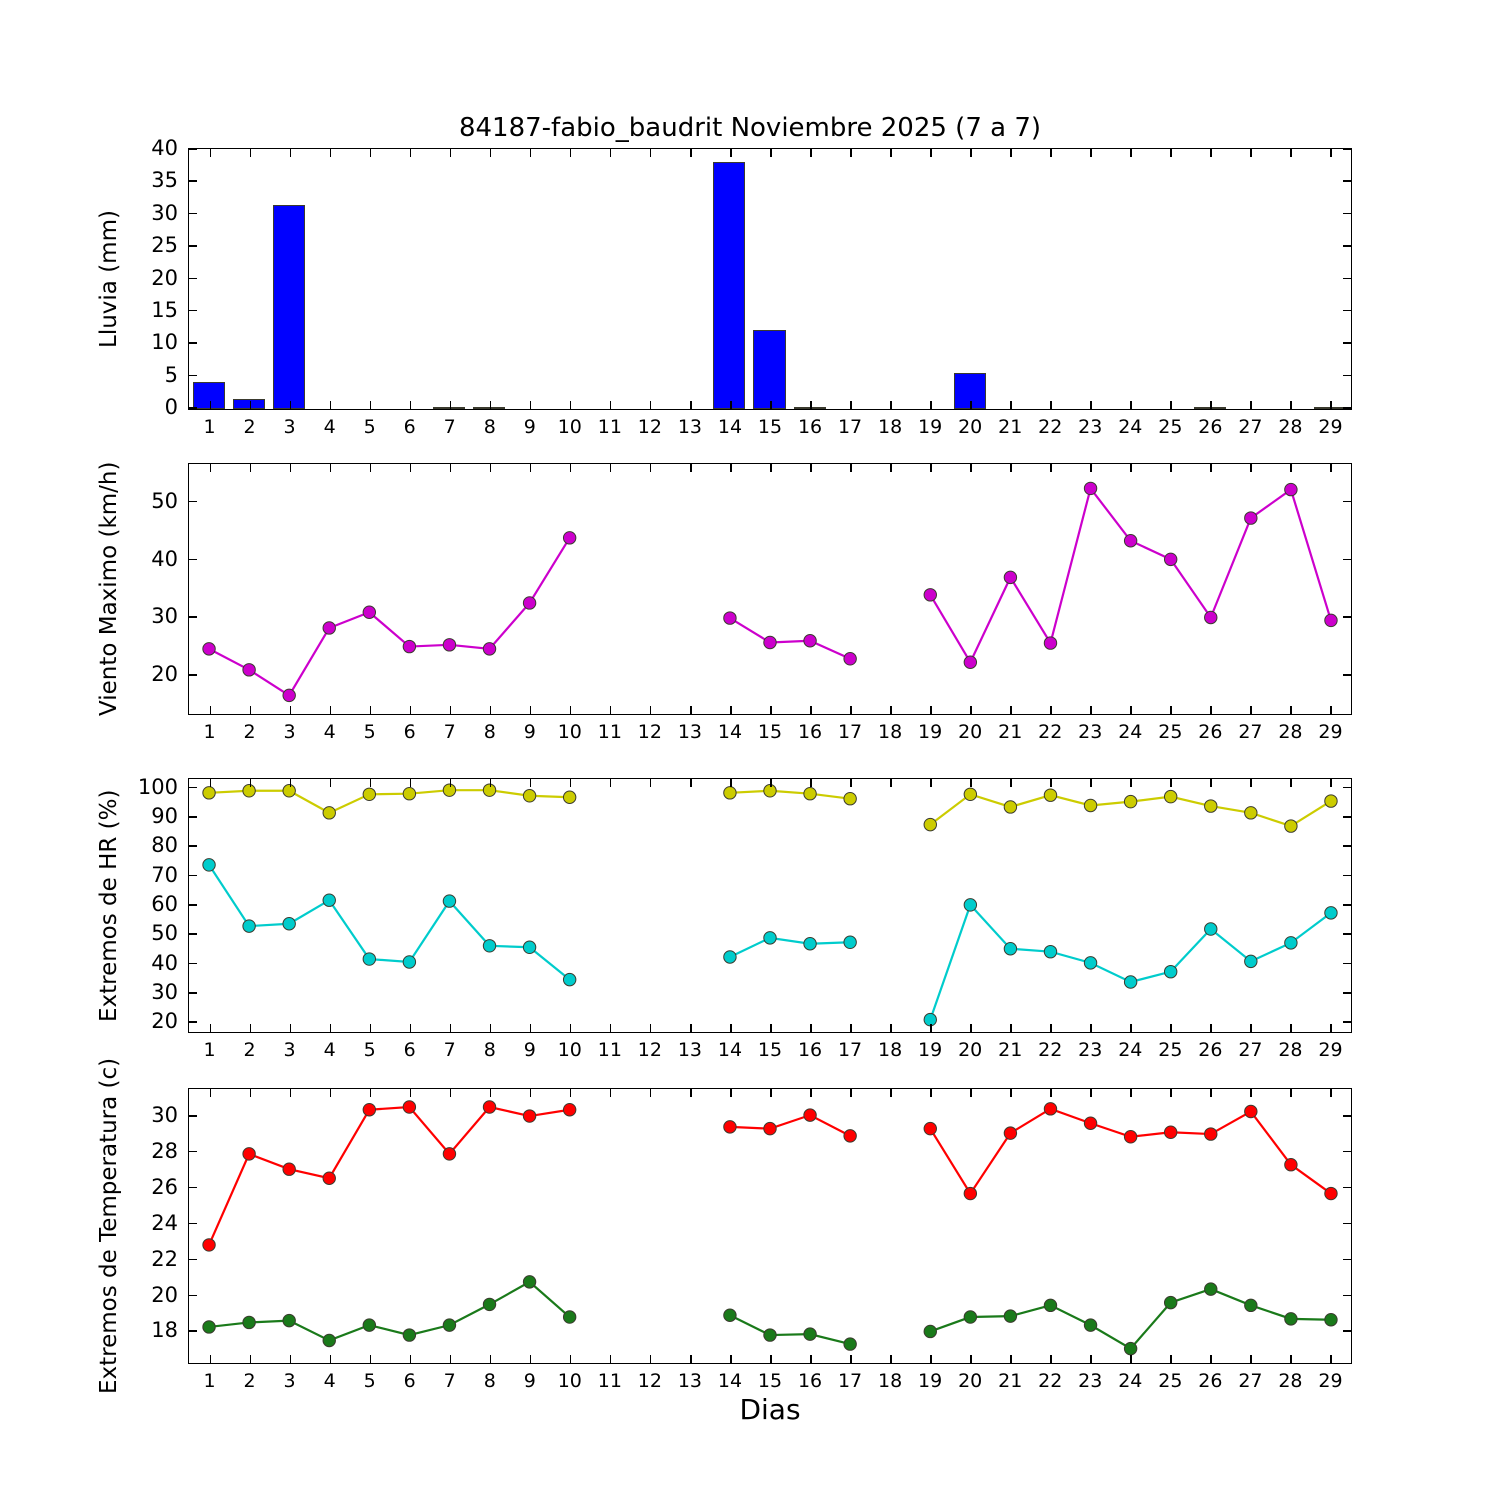 The width and height of the screenshot is (1500, 1500). Describe the element at coordinates (930, 1381) in the screenshot. I see `x-tick-label: 19` at that location.